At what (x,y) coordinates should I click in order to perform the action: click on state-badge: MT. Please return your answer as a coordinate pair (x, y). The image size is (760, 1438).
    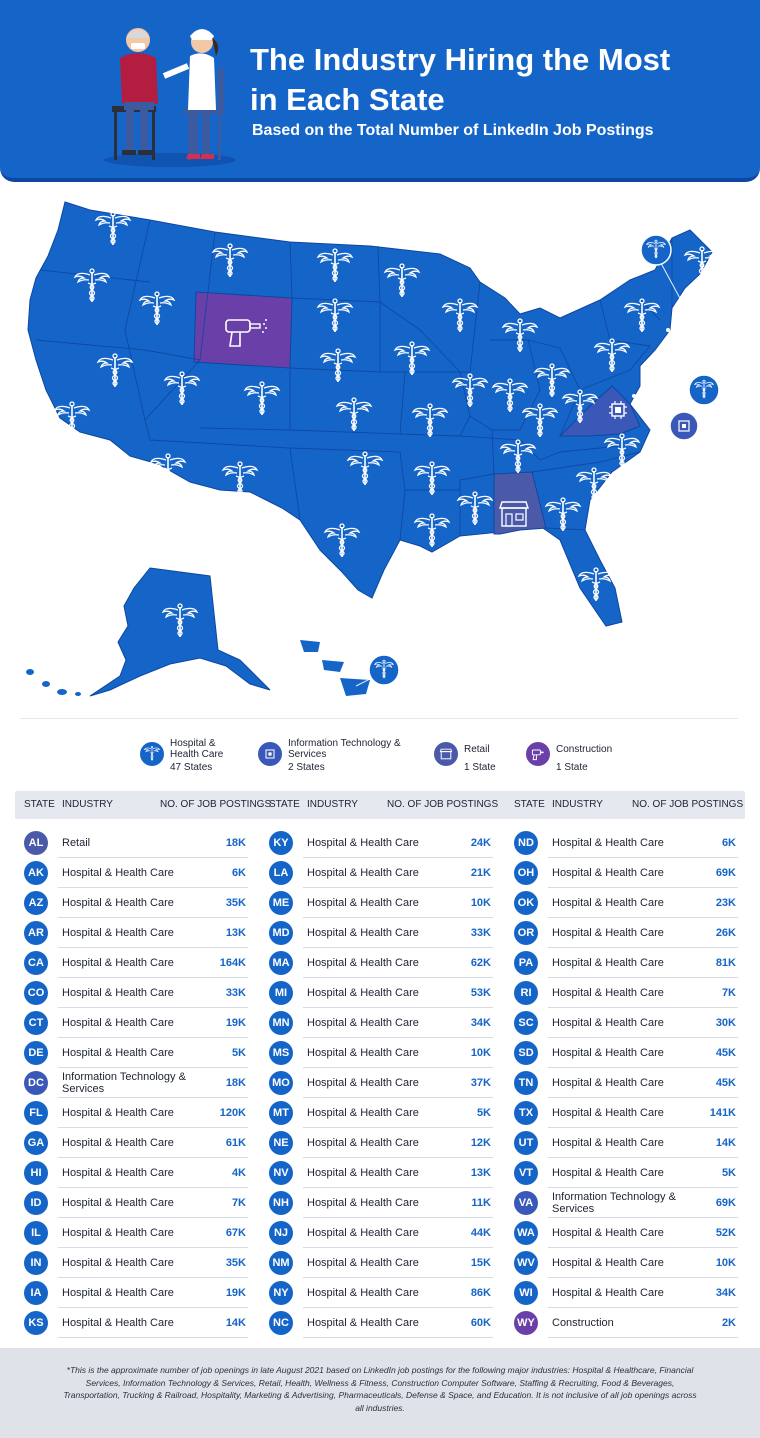
    Looking at the image, I should click on (281, 1113).